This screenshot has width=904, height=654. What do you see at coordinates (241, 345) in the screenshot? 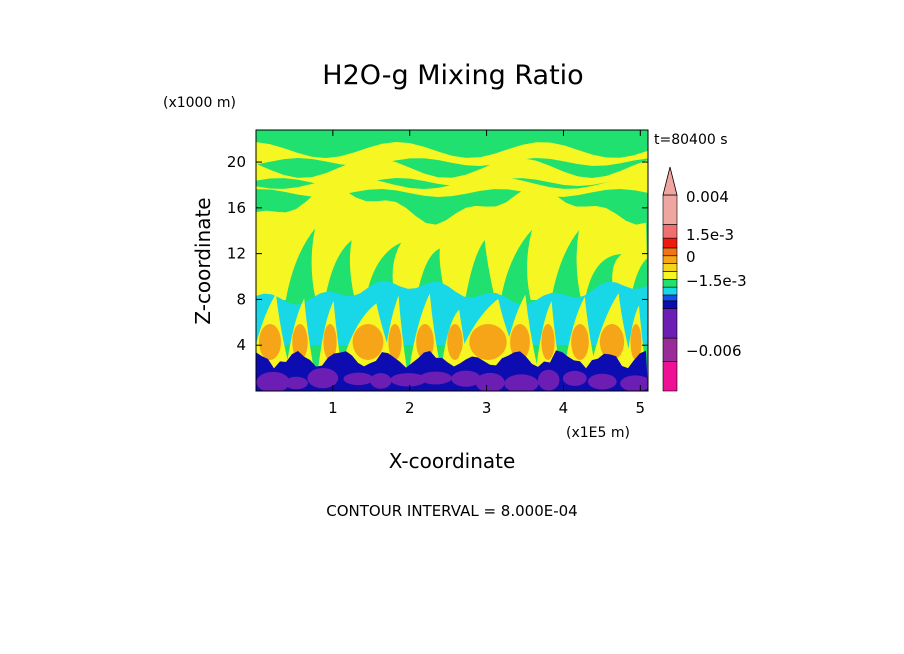
I see `y-tick-label: 4` at bounding box center [241, 345].